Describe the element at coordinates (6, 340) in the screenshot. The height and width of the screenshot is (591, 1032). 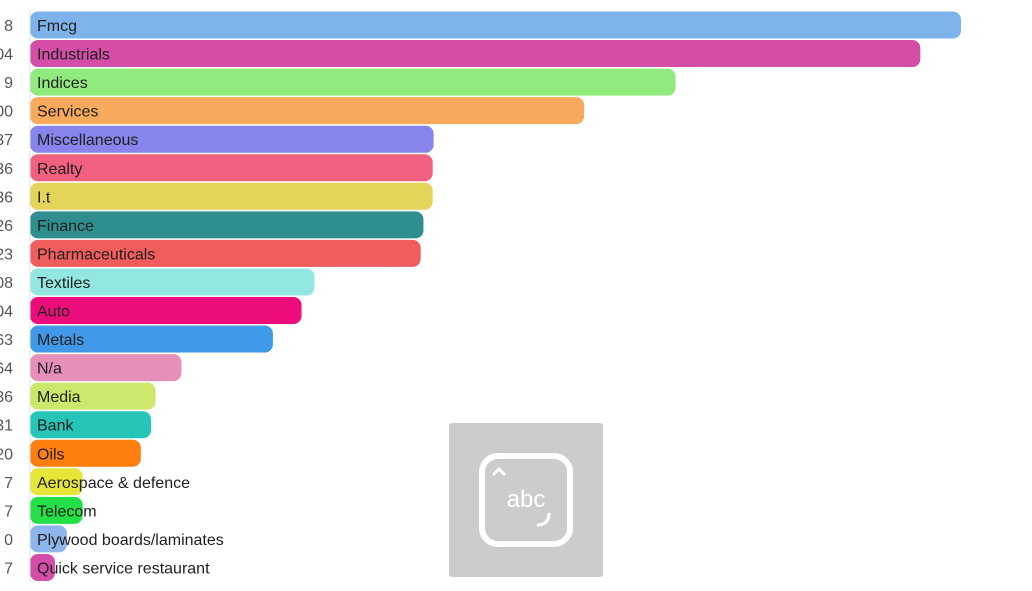
I see `tick-label-11: 63` at that location.